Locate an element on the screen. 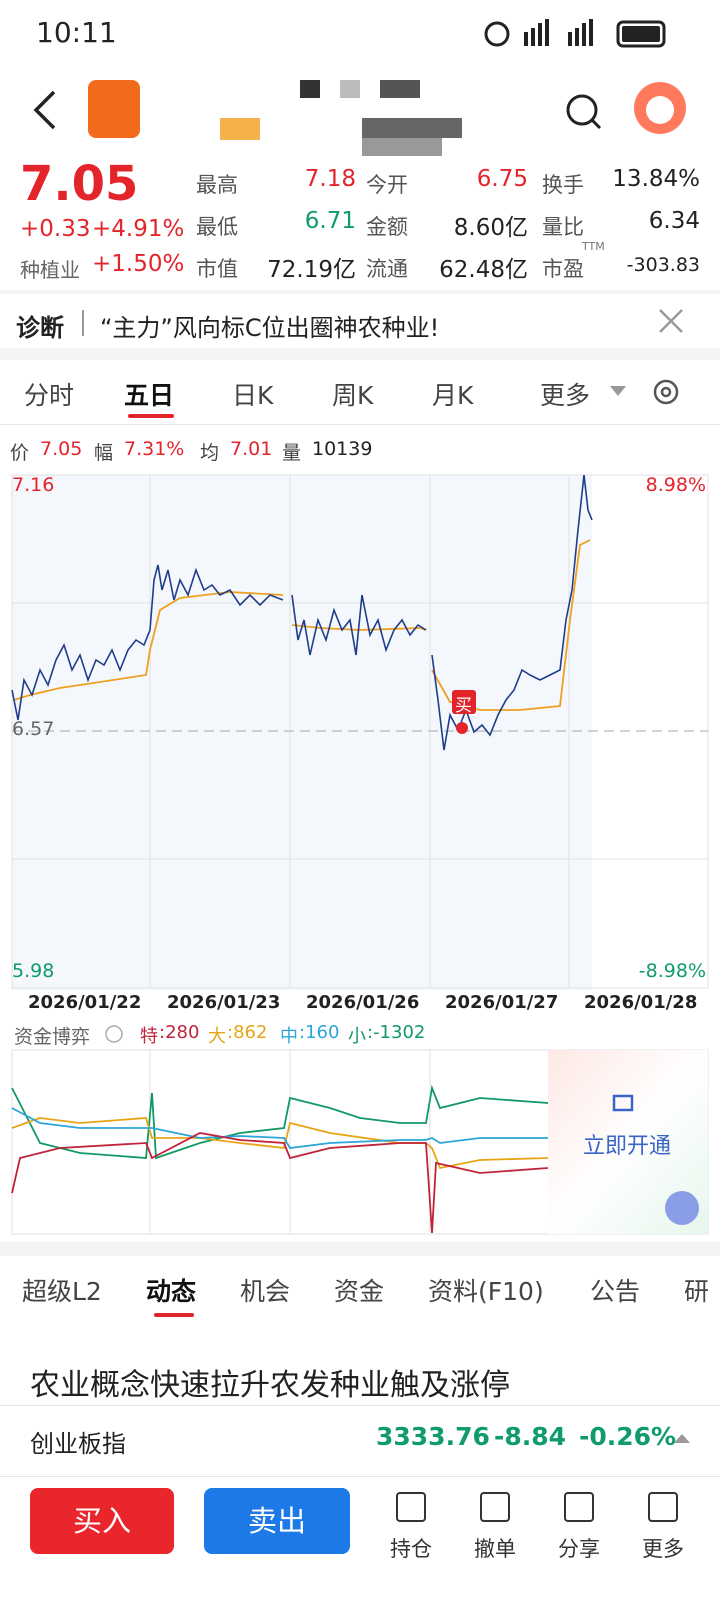 The height and width of the screenshot is (1600, 720). fund-chart is located at coordinates (360, 1142).